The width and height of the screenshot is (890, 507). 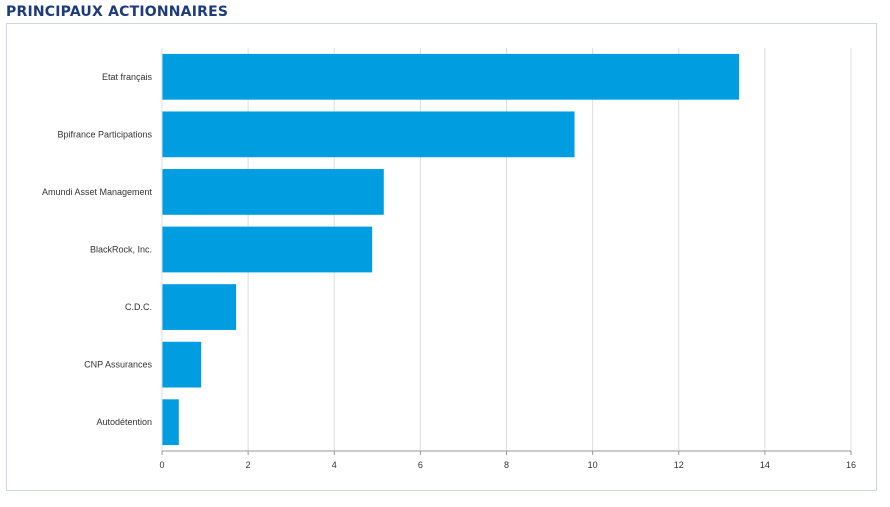 I want to click on x-tick-label: 6, so click(x=420, y=465).